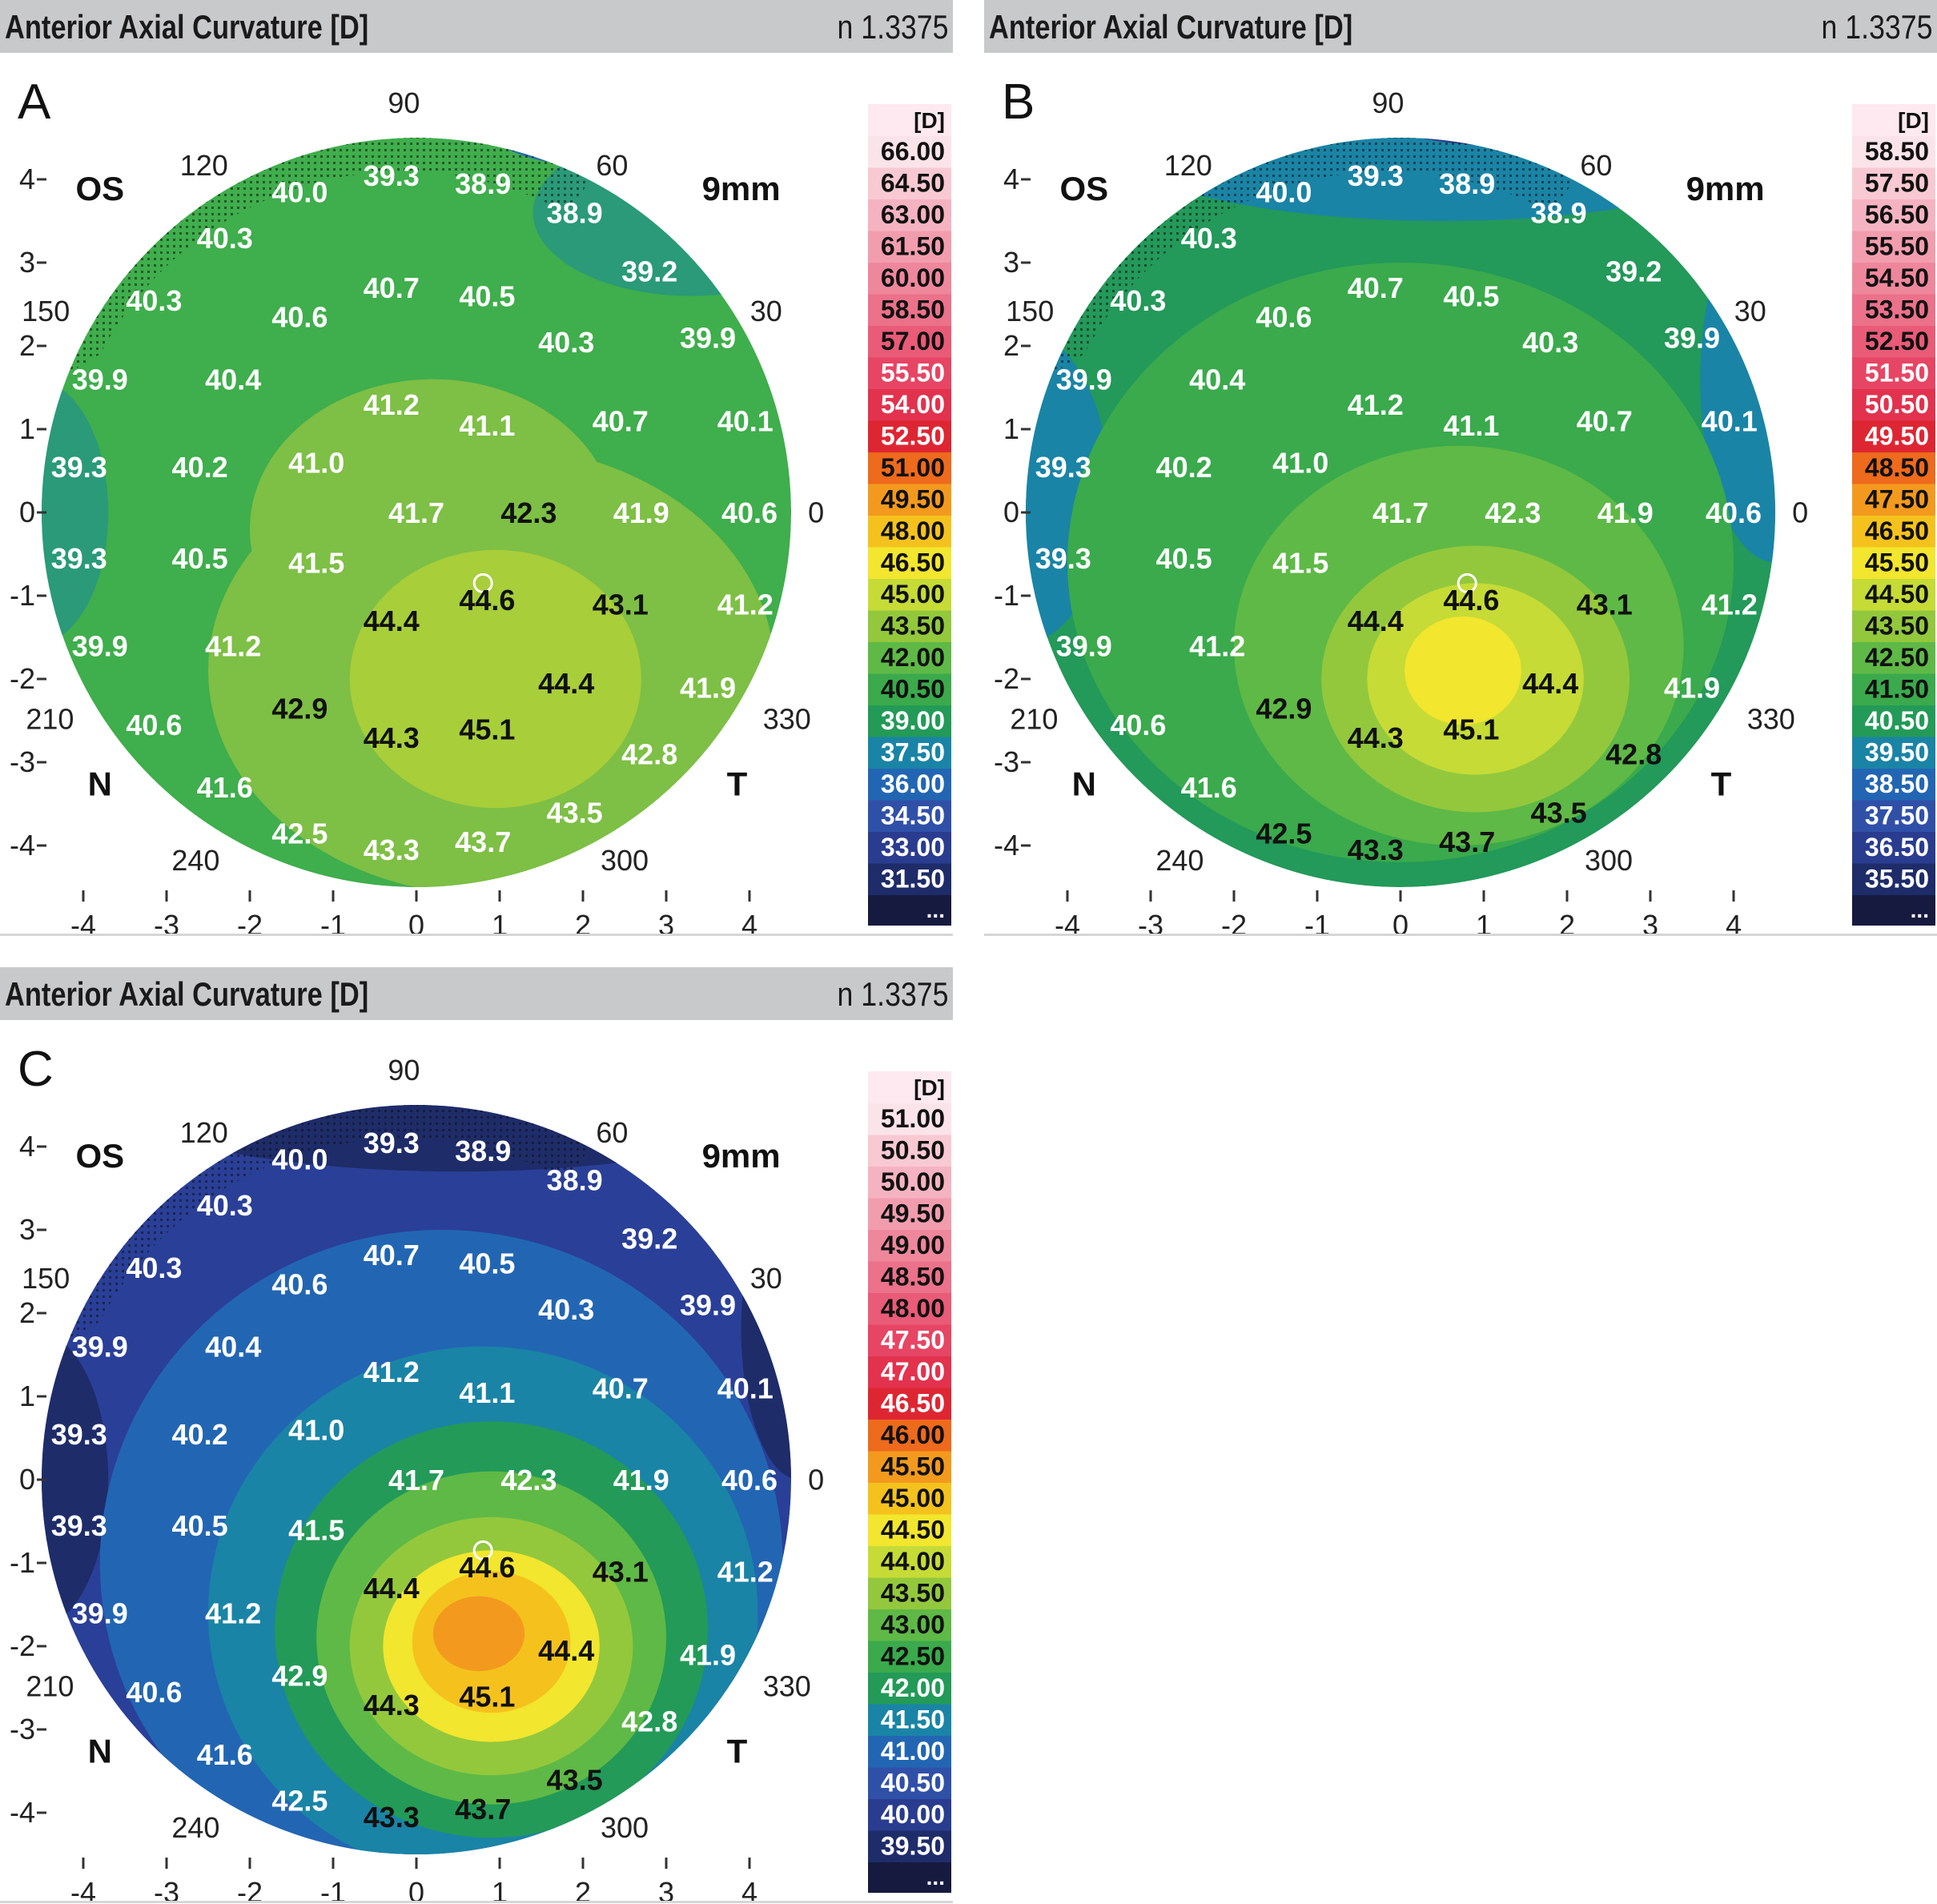 The image size is (1937, 1904). Describe the element at coordinates (913, 1719) in the screenshot. I see `scale-label: 41.50` at that location.